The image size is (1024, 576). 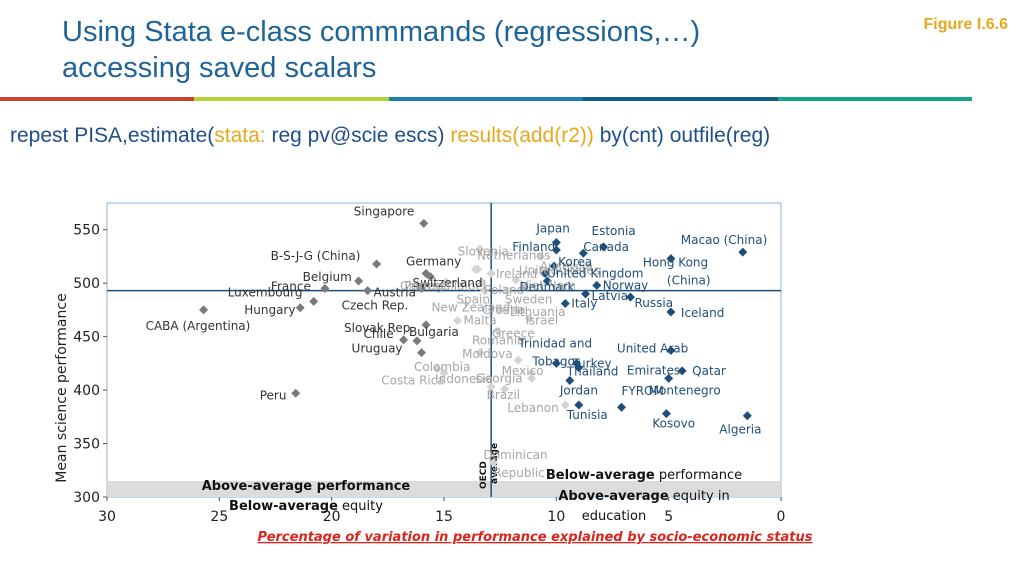 What do you see at coordinates (513, 256) in the screenshot?
I see `data-label-netherlands: Netherlands` at bounding box center [513, 256].